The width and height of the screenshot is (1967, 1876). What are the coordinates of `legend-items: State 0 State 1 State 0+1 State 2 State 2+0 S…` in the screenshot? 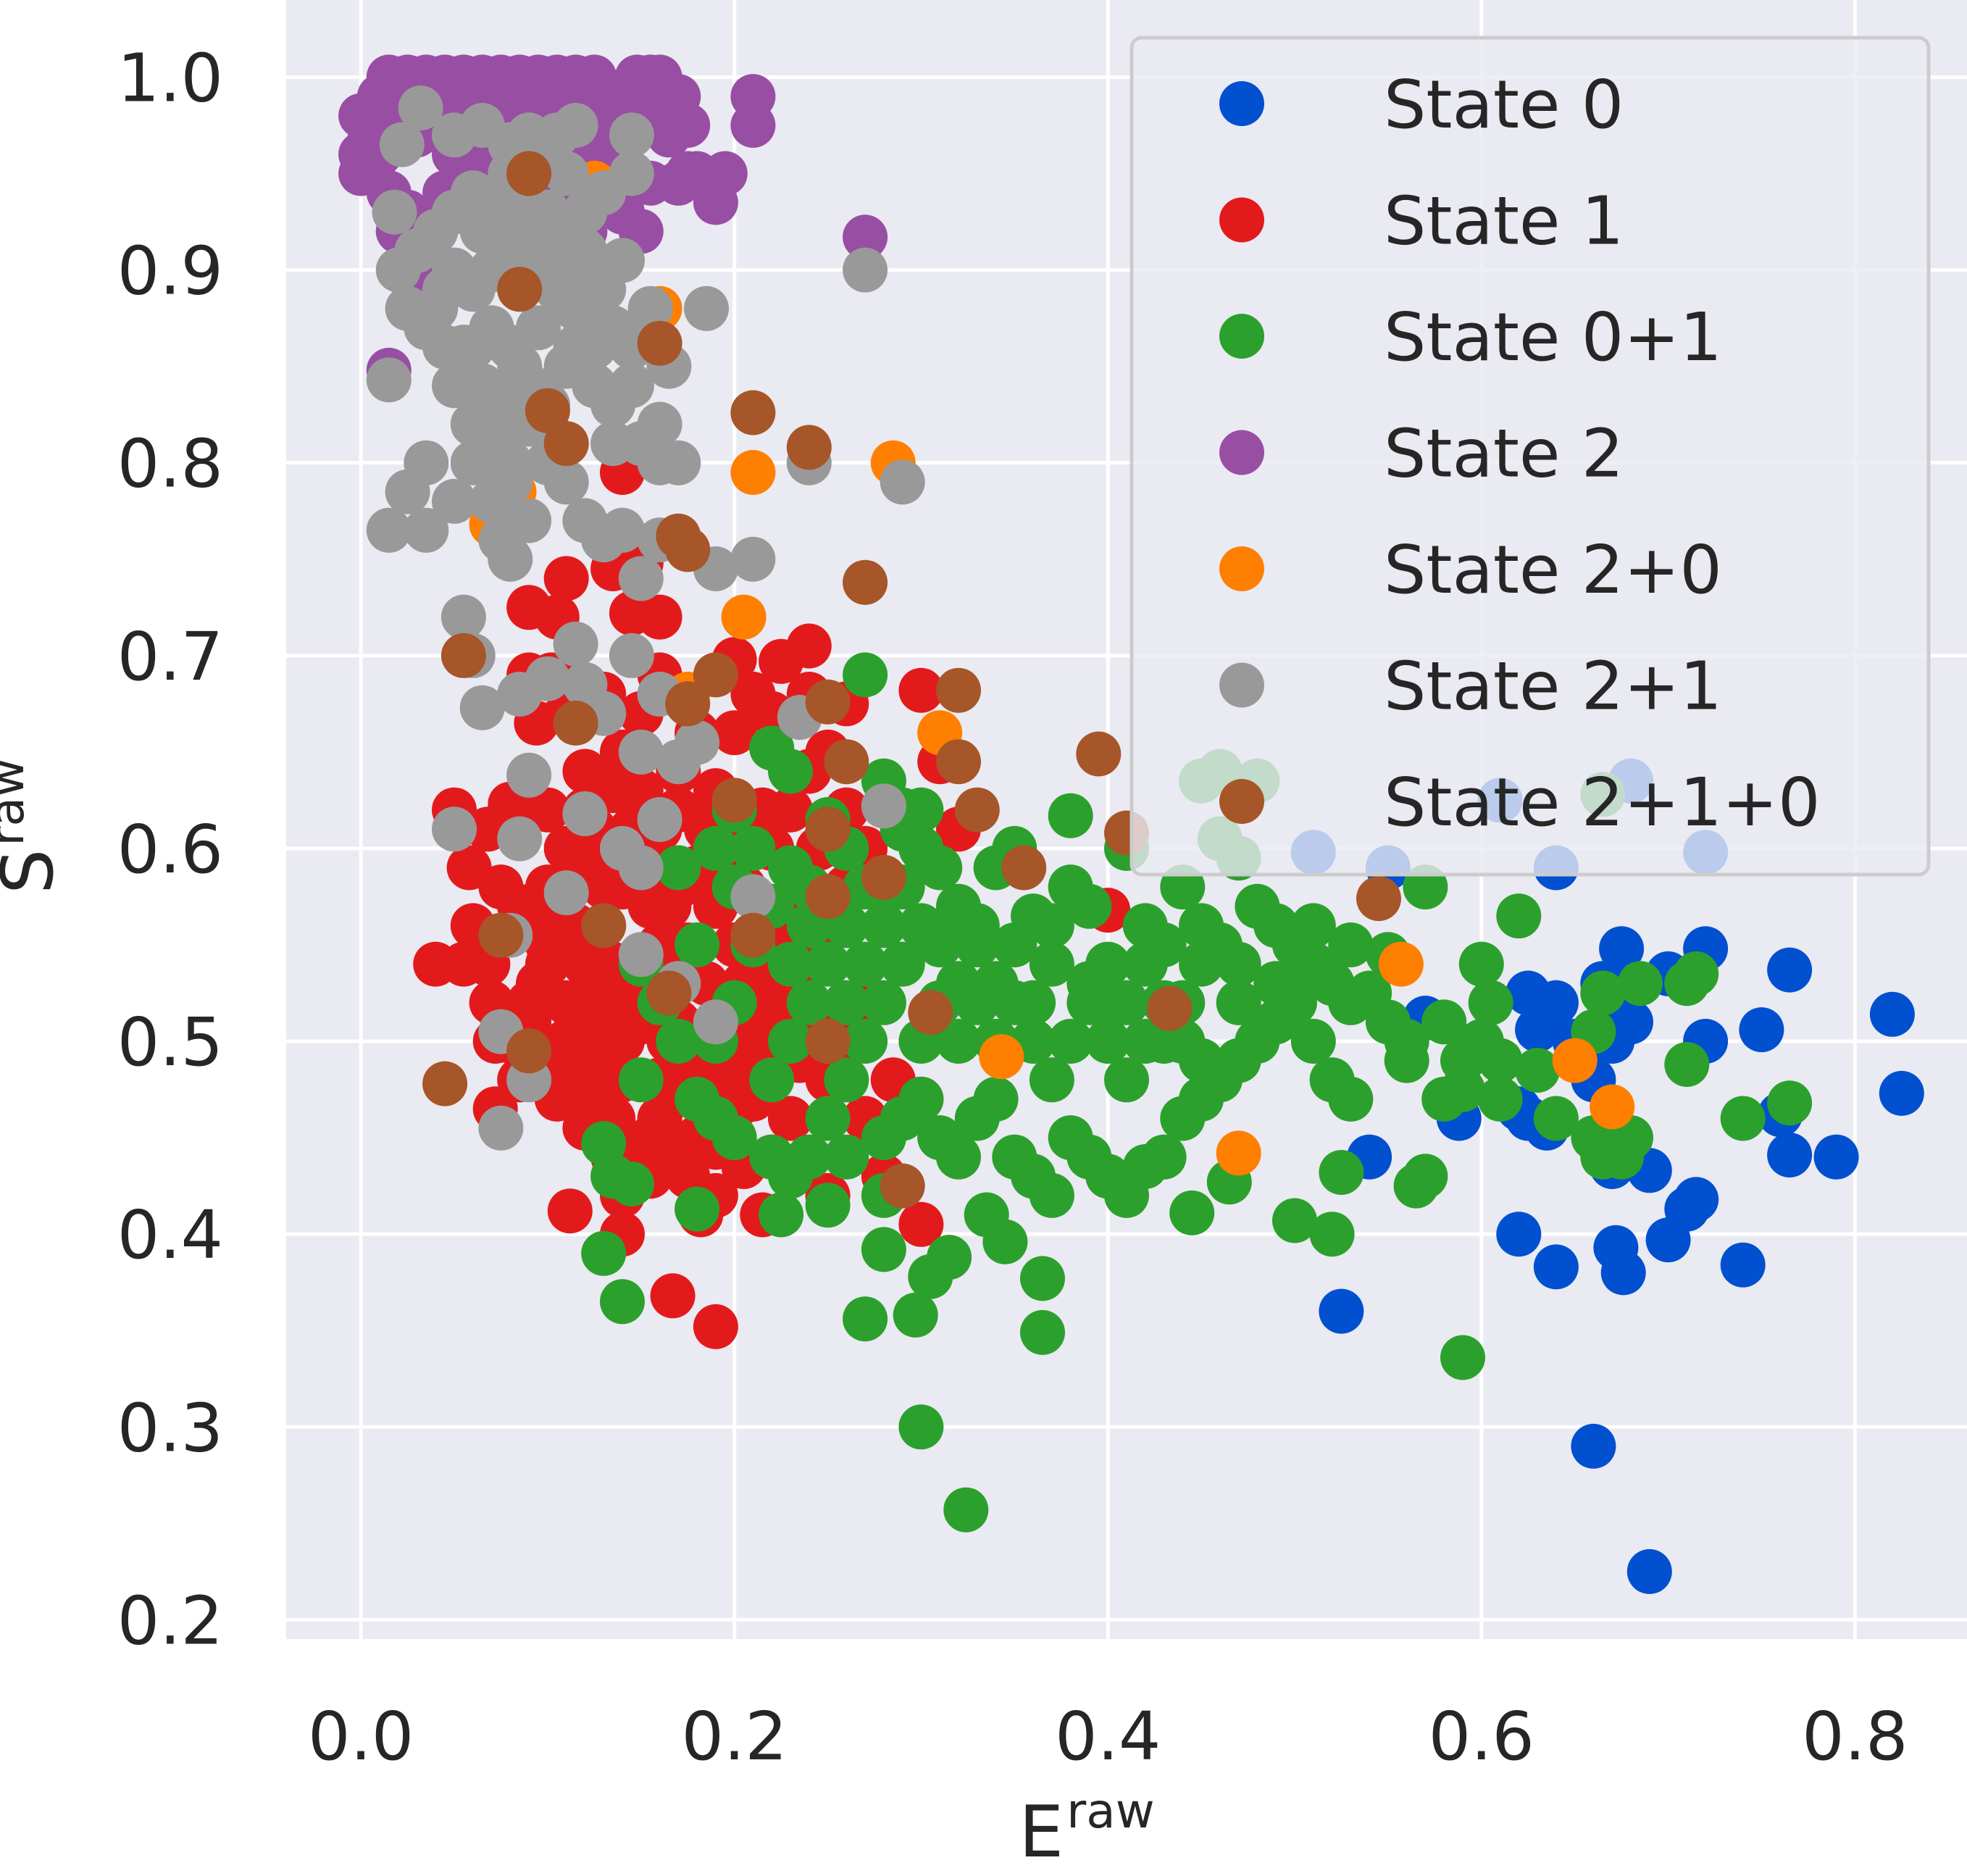 It's located at (1520, 453).